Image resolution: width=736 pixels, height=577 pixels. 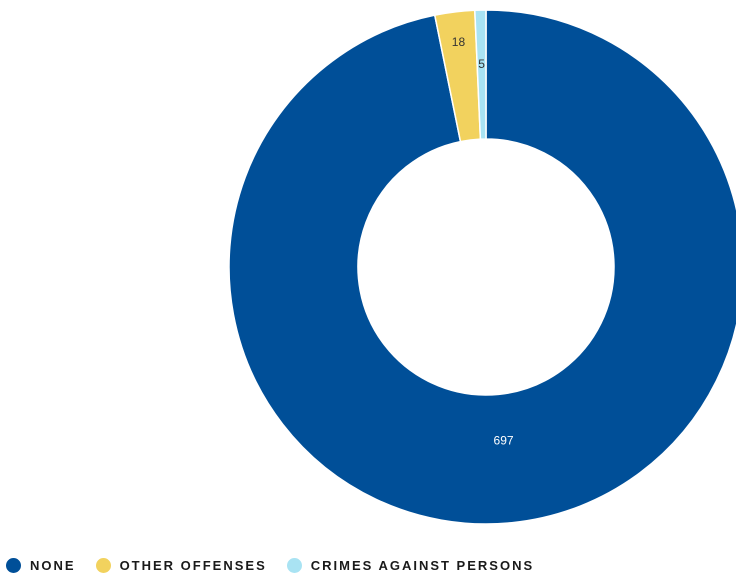 What do you see at coordinates (294, 565) in the screenshot?
I see `legend-swatch-crimes-against-persons` at bounding box center [294, 565].